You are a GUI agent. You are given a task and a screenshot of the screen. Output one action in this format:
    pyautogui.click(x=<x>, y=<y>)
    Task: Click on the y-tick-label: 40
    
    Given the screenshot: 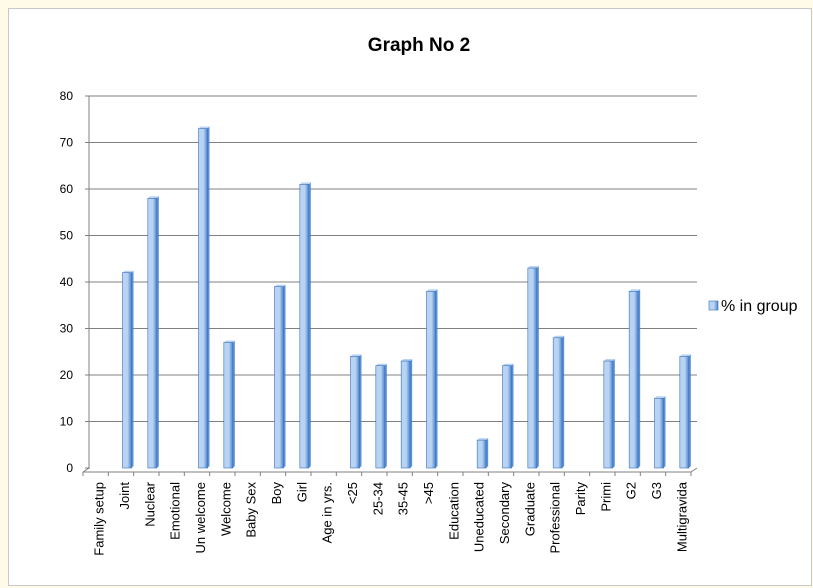 What is the action you would take?
    pyautogui.click(x=67, y=282)
    